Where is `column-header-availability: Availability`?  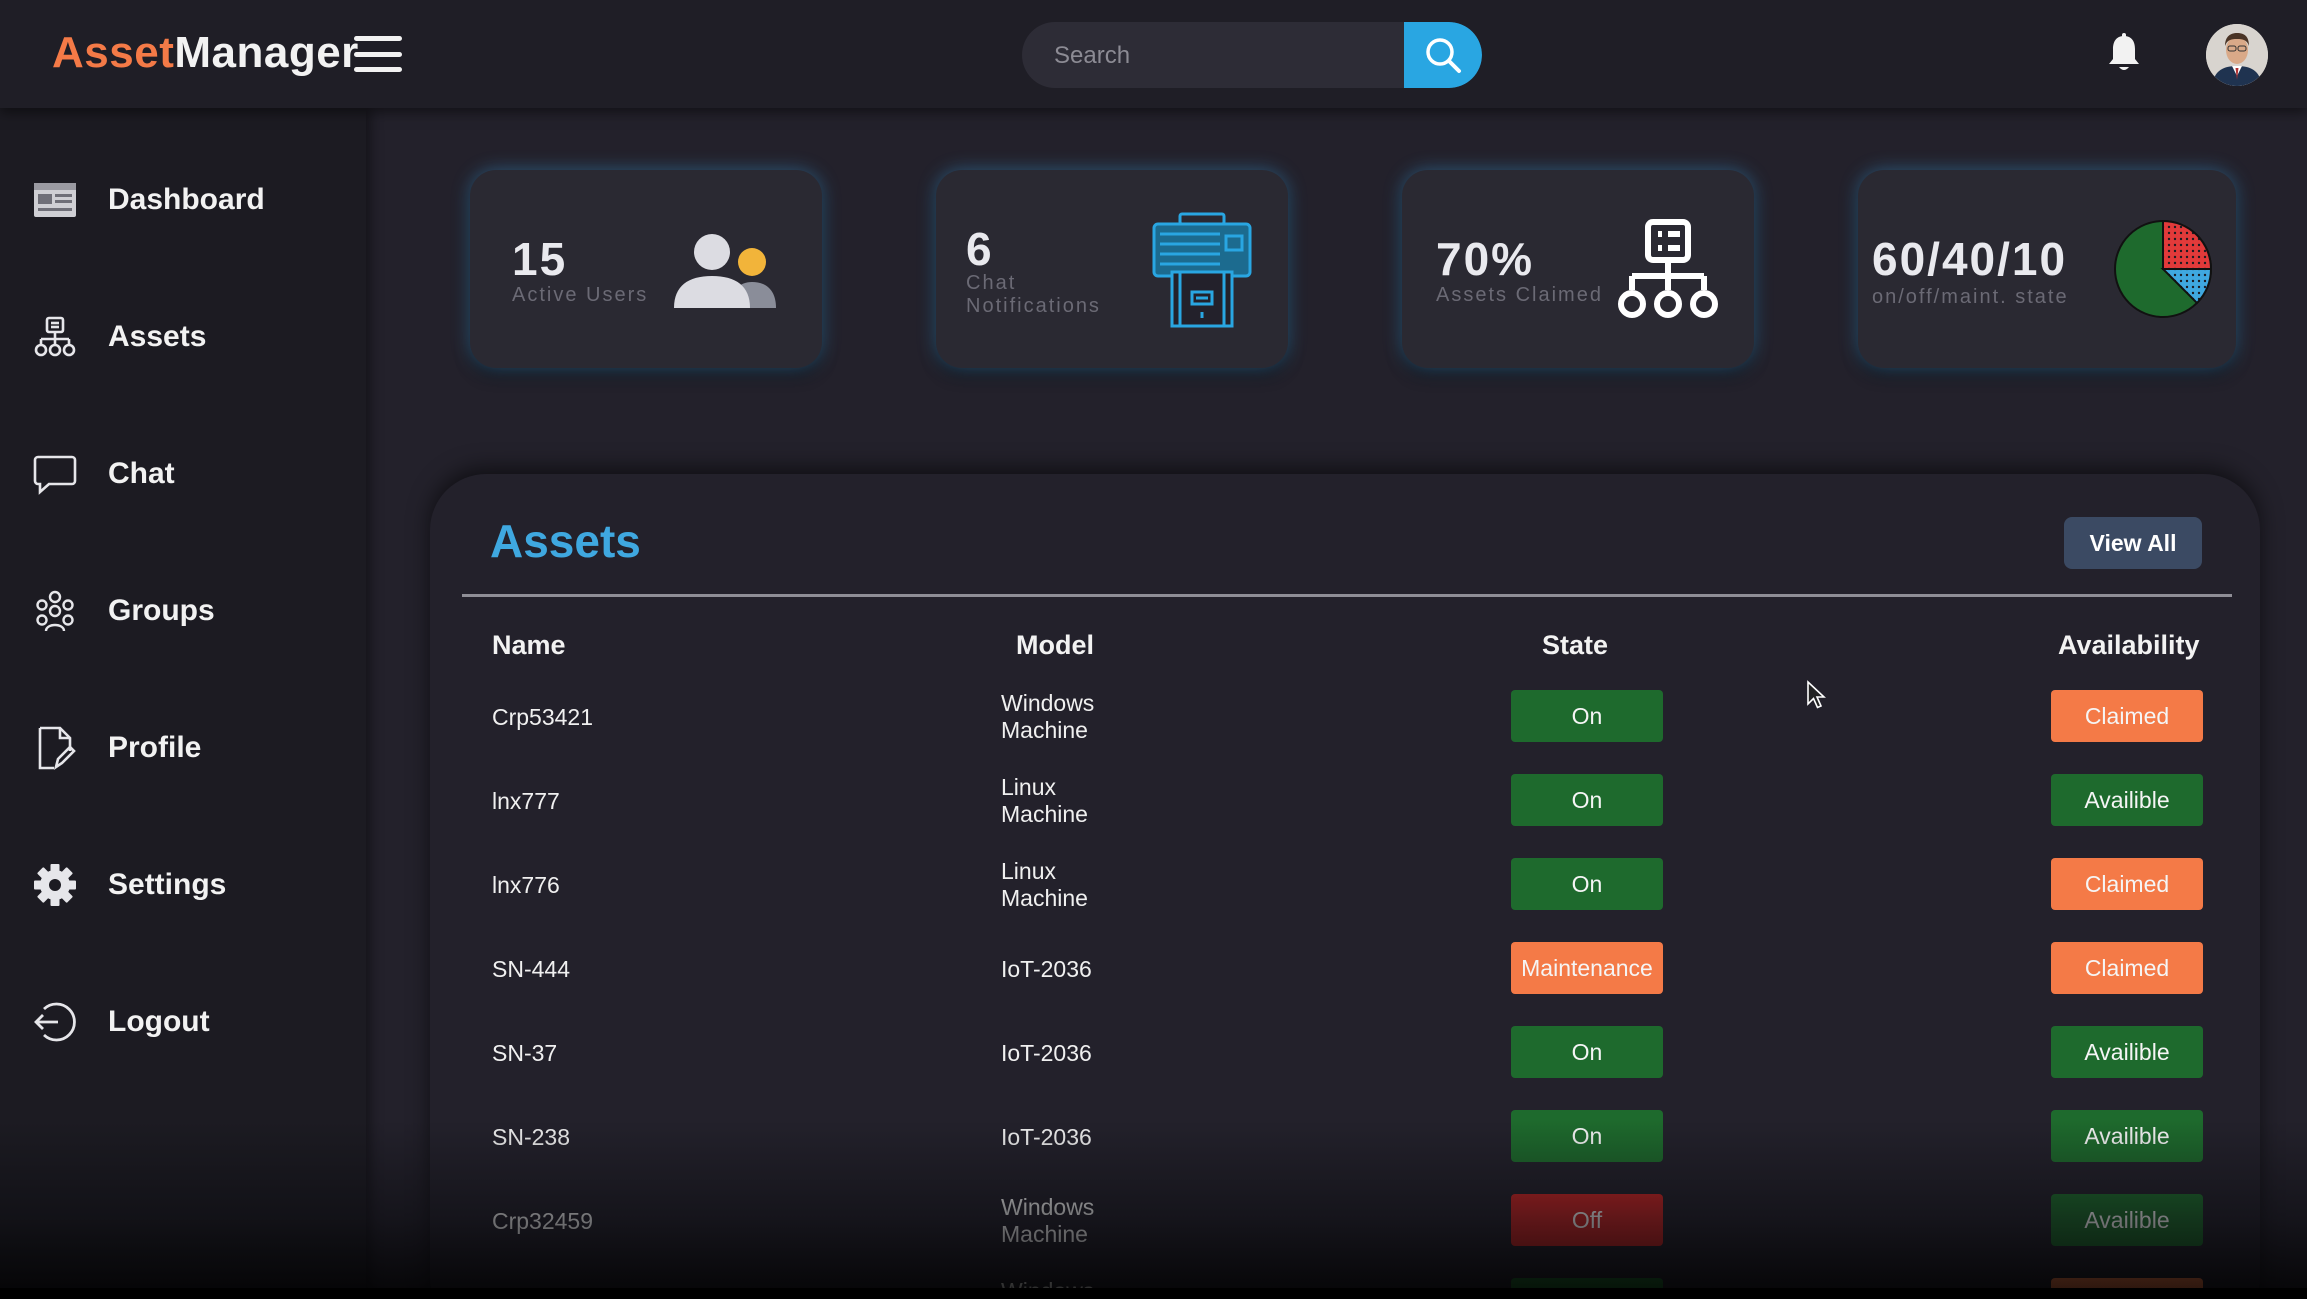
column-header-availability: Availability is located at coordinates (2129, 645).